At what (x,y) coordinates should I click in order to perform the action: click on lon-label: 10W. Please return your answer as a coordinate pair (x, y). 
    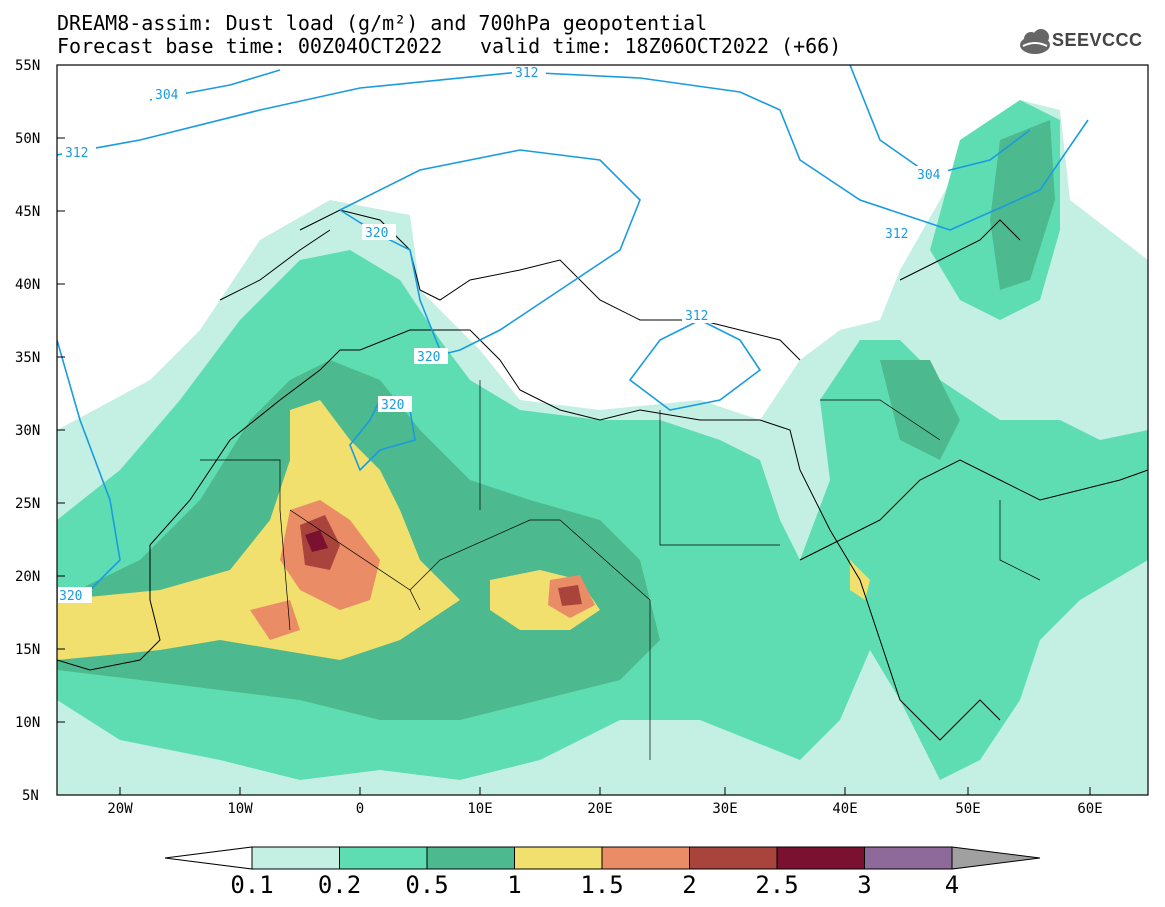
    Looking at the image, I should click on (240, 809).